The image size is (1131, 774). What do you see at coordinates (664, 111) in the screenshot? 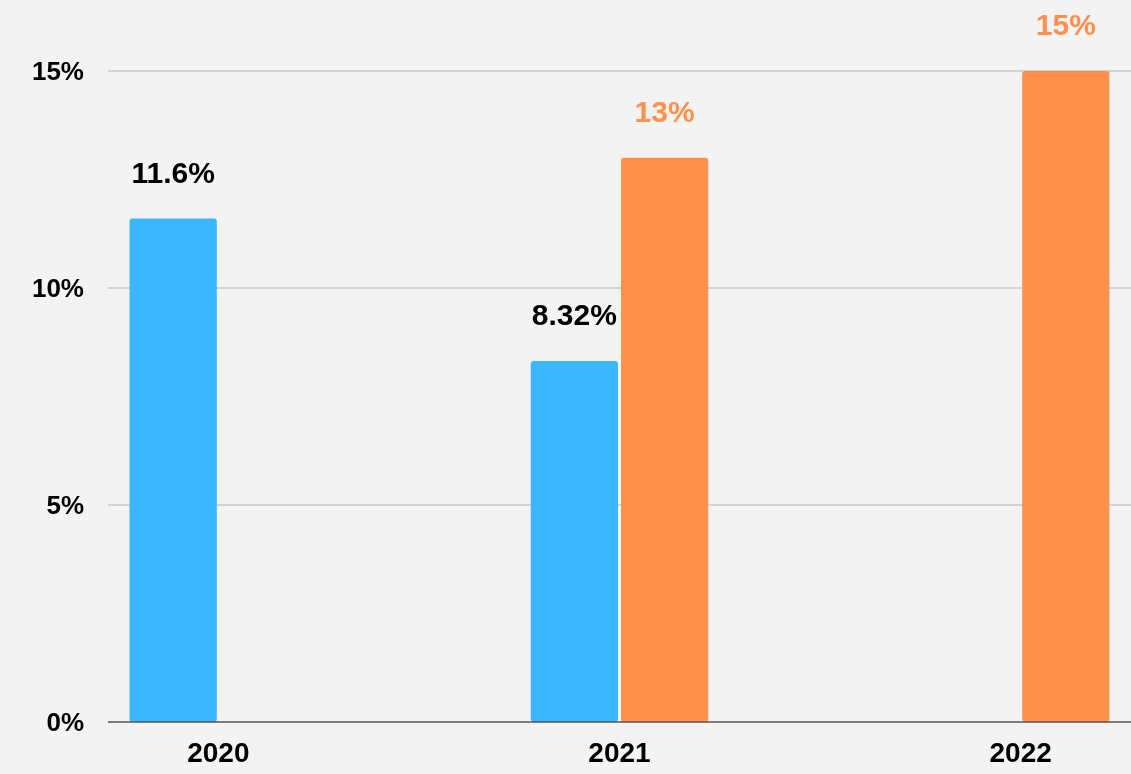
I see `data-label: 13%` at bounding box center [664, 111].